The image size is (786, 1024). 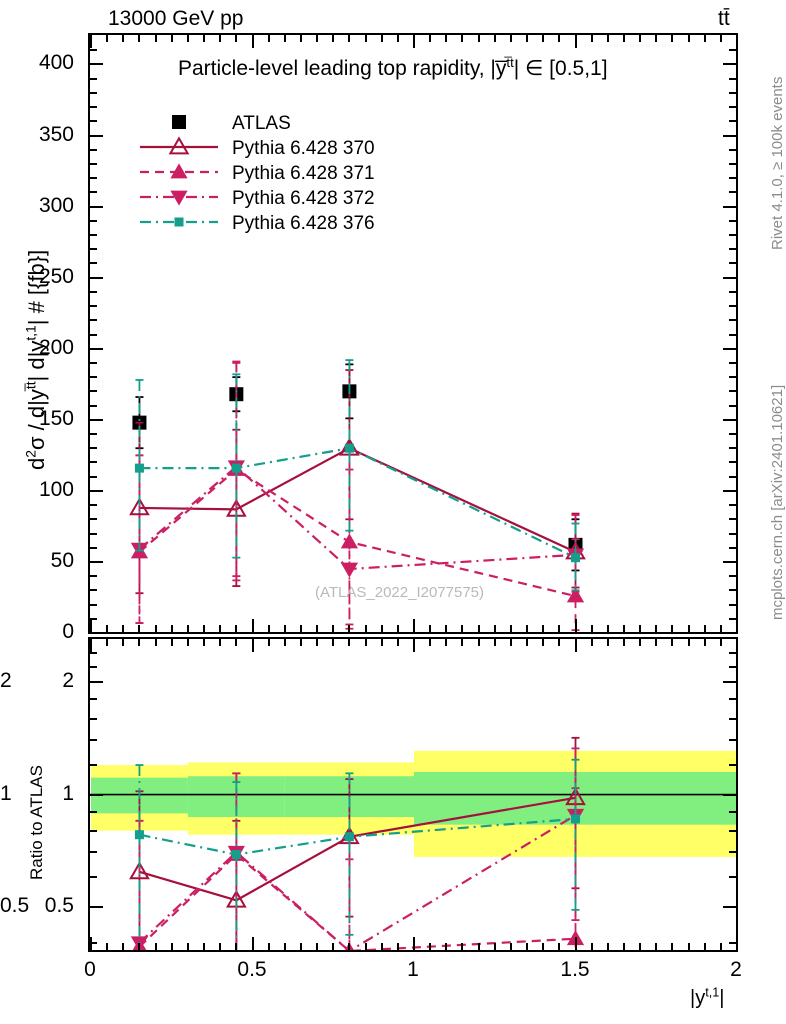 What do you see at coordinates (56, 205) in the screenshot?
I see `y-tick-label-300: 300` at bounding box center [56, 205].